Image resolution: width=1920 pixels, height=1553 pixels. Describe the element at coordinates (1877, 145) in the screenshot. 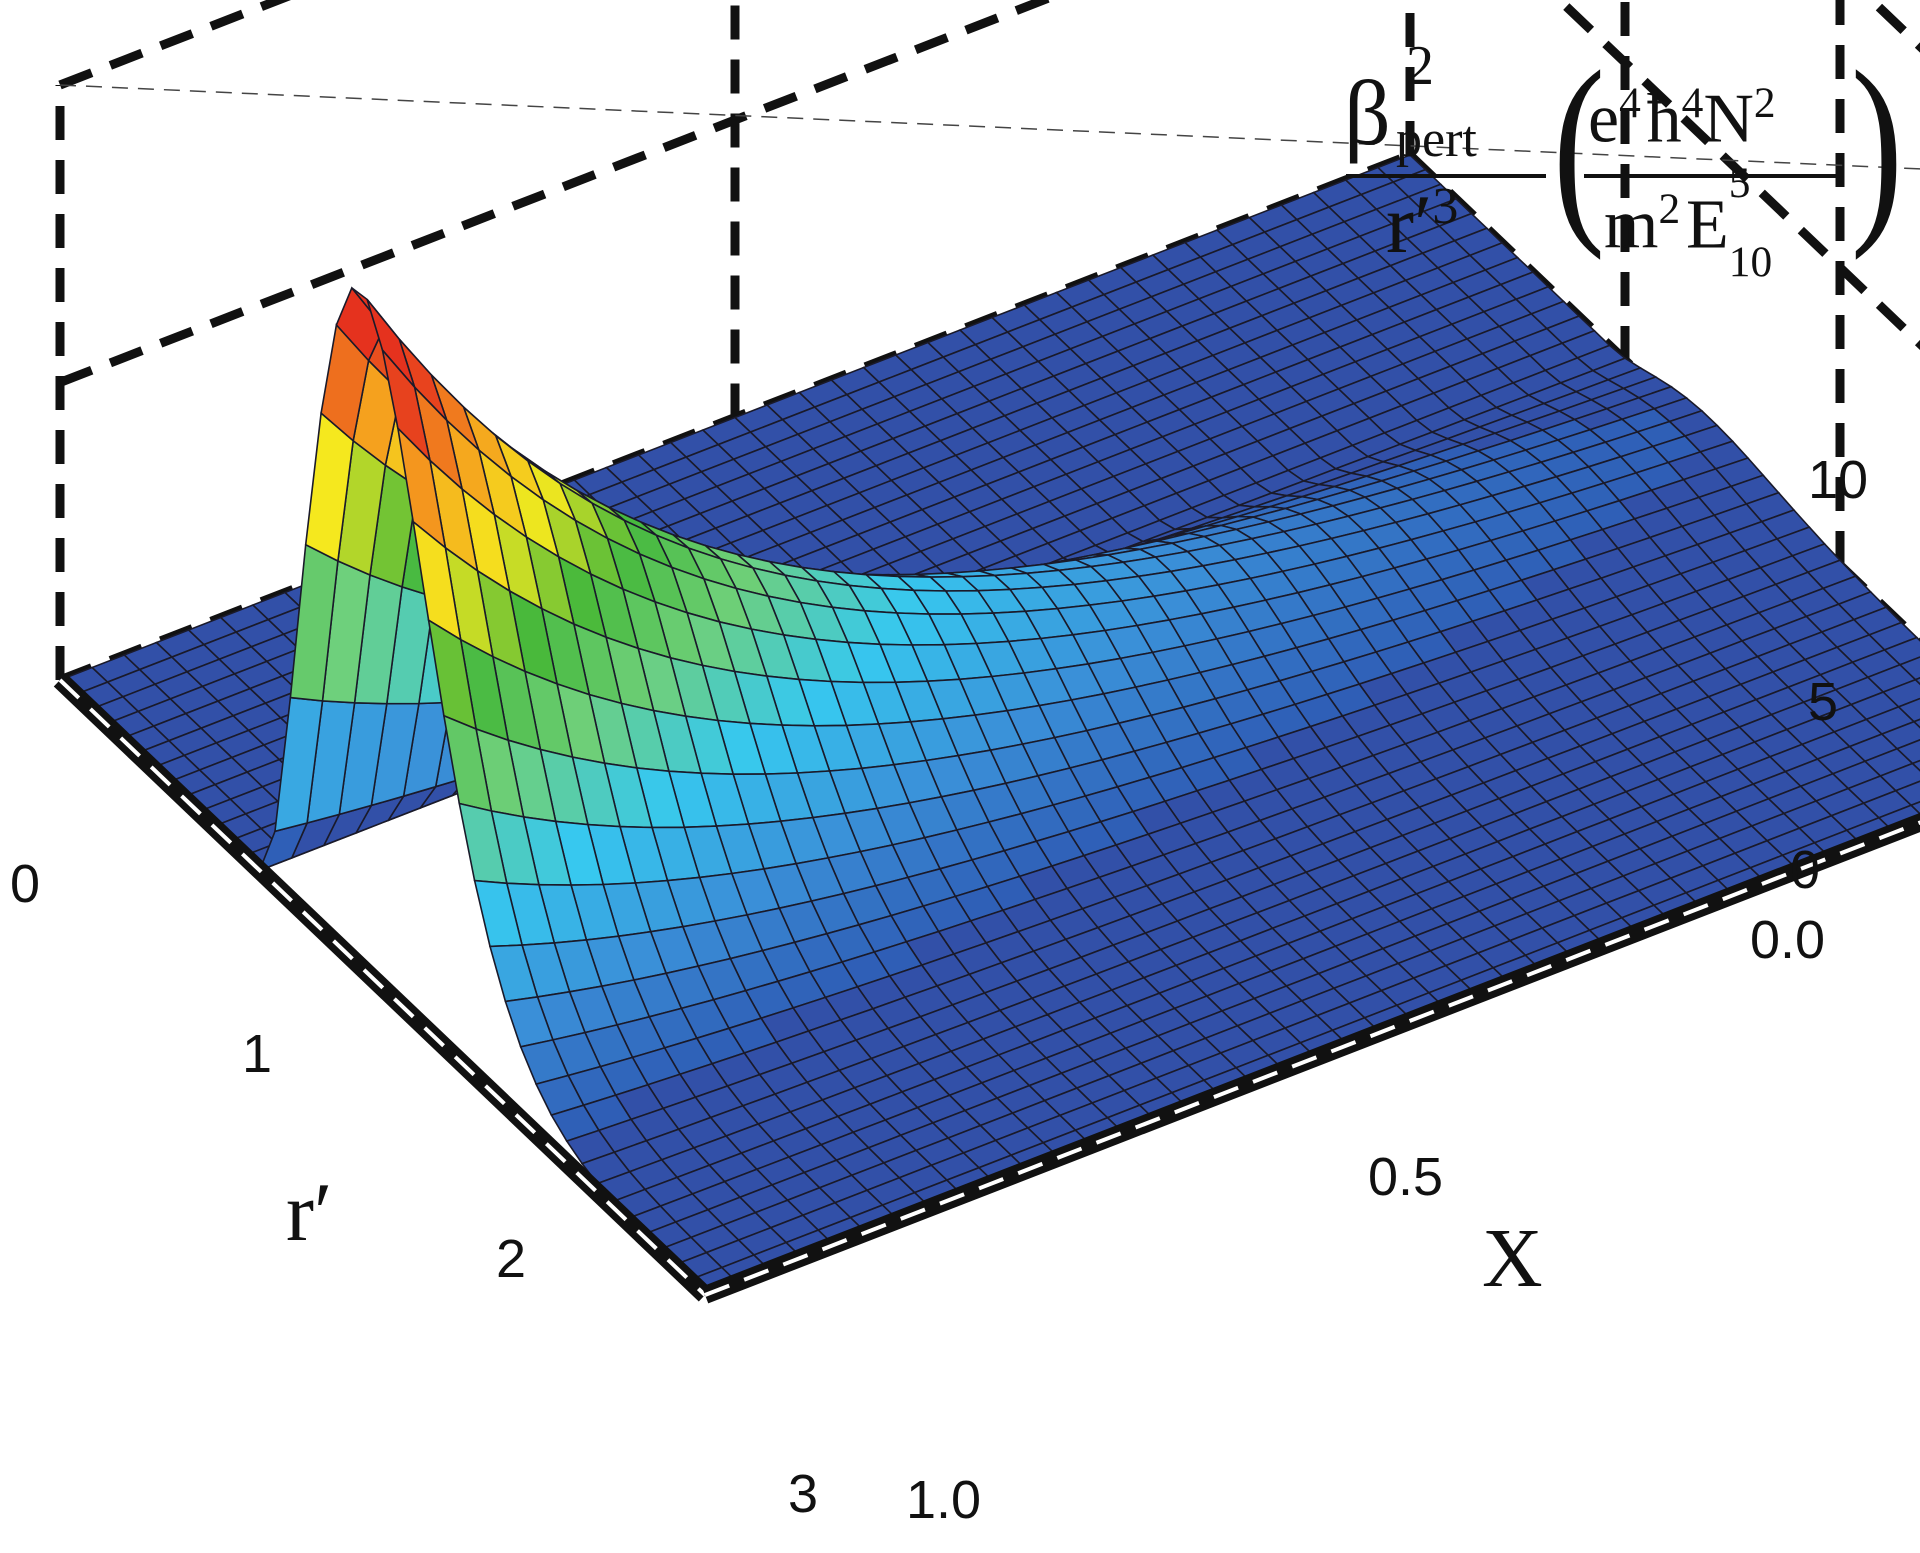

I see `z-label-right-paren: )` at that location.